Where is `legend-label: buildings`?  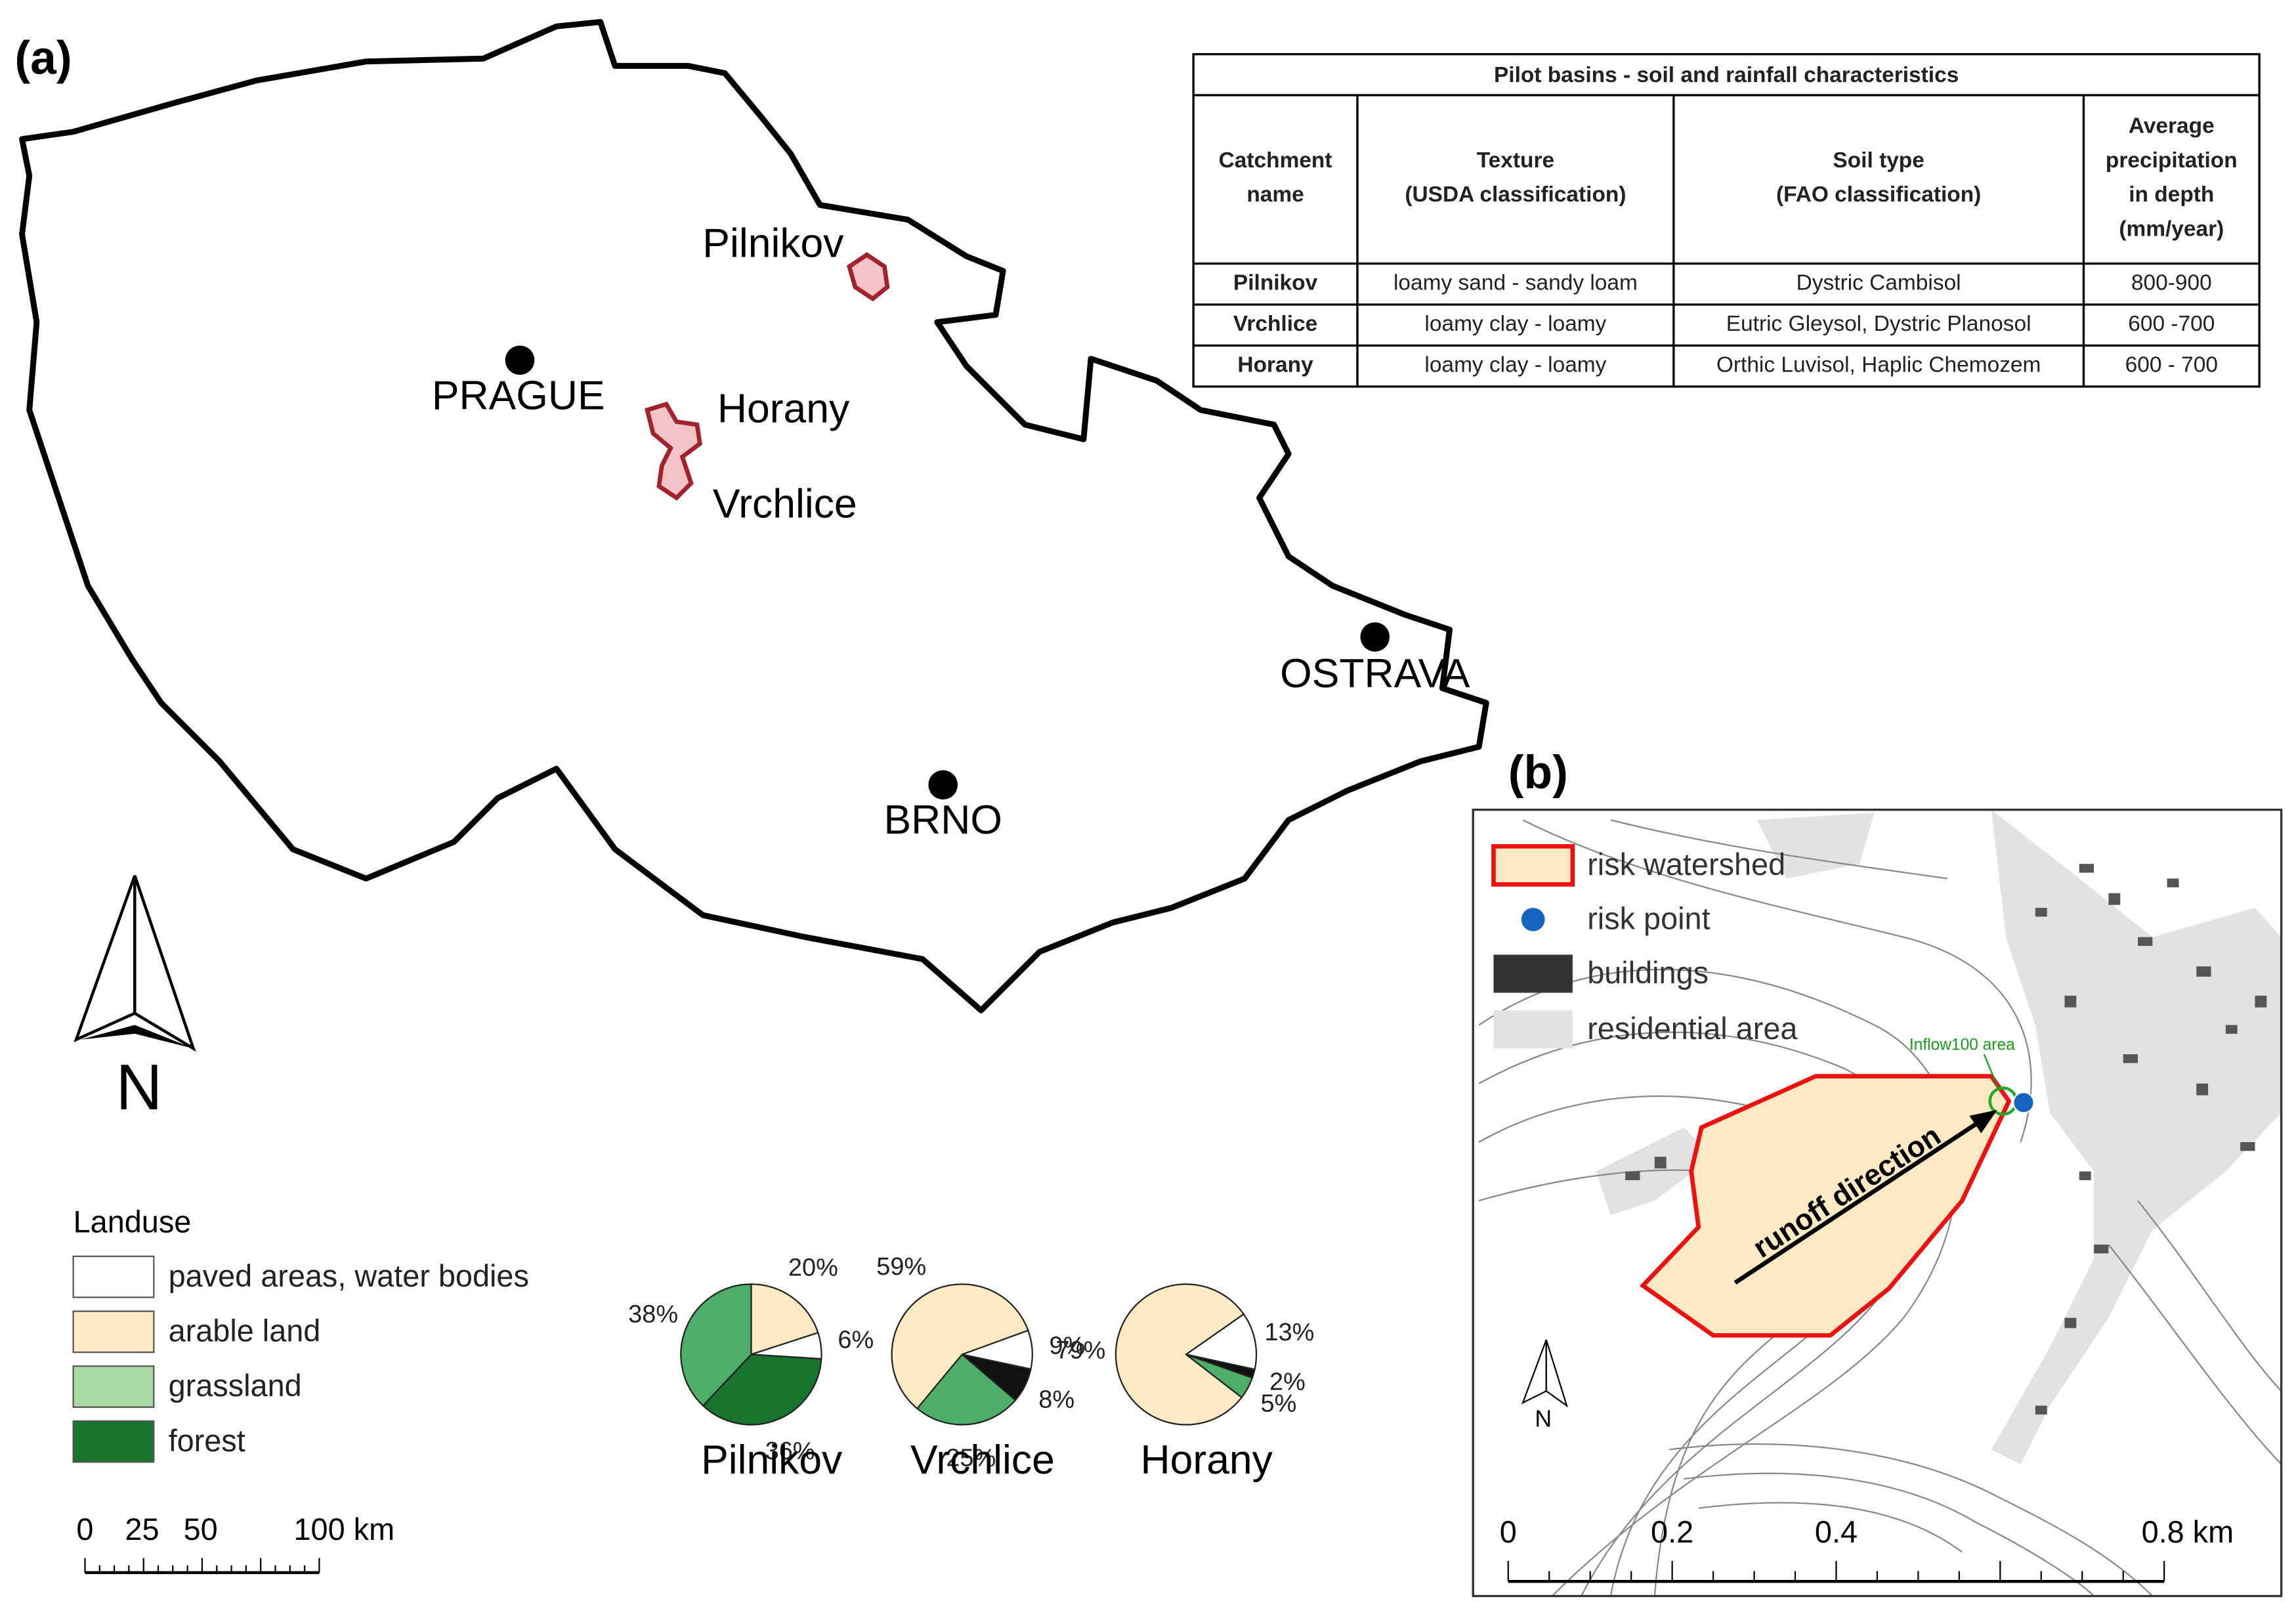
legend-label: buildings is located at coordinates (1648, 973).